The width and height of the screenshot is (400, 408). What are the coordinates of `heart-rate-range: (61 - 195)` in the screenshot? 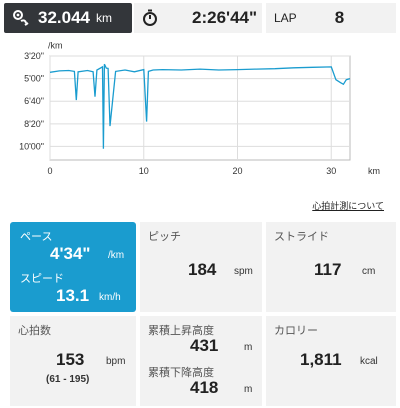 It's located at (68, 379).